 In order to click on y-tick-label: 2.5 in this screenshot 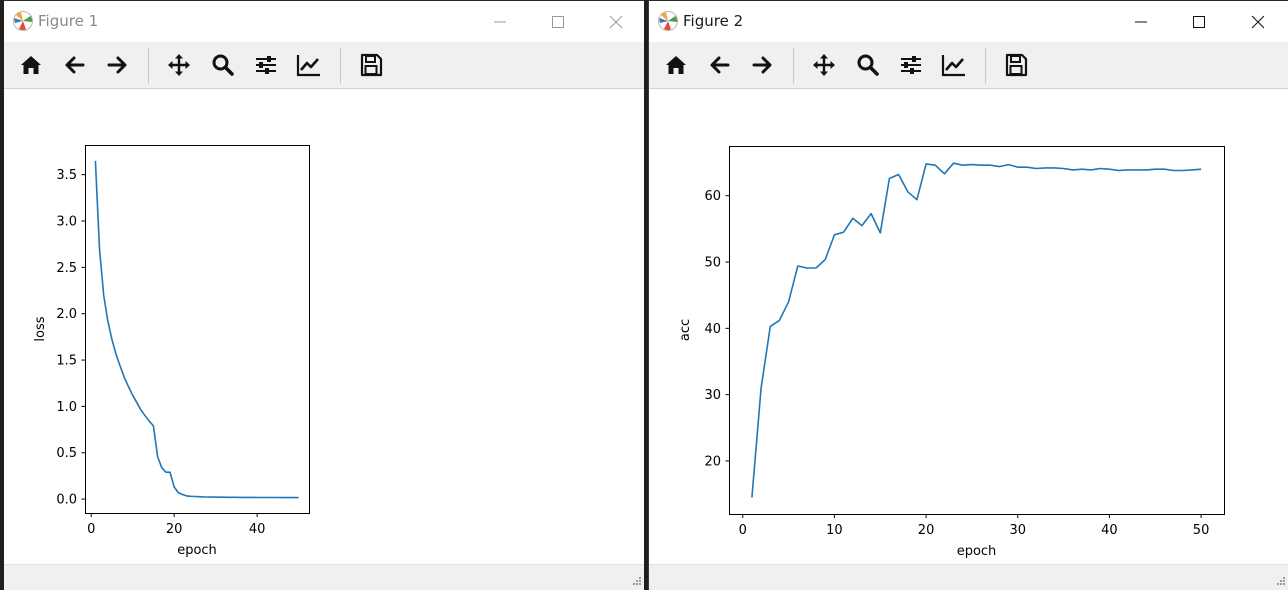, I will do `click(66, 268)`.